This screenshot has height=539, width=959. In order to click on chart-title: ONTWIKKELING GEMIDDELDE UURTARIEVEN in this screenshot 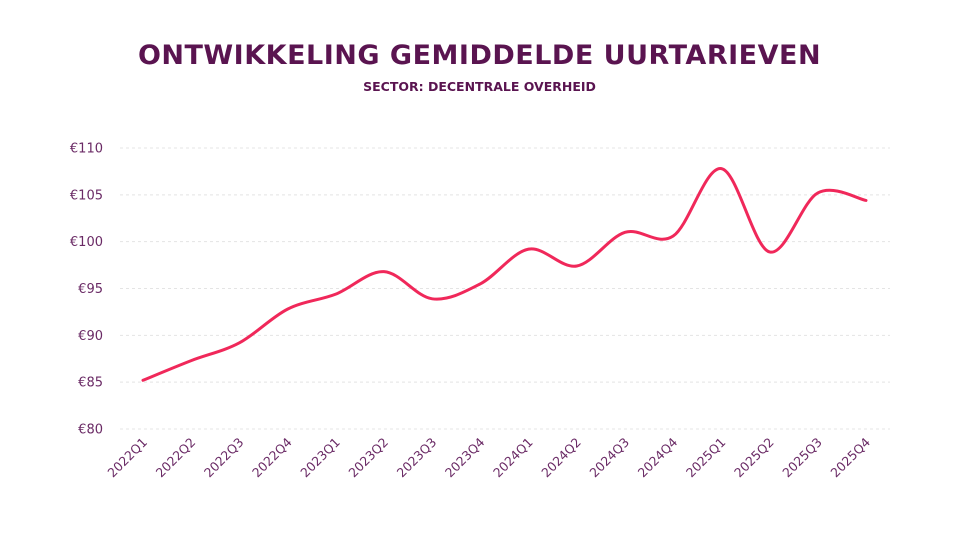, I will do `click(479, 55)`.